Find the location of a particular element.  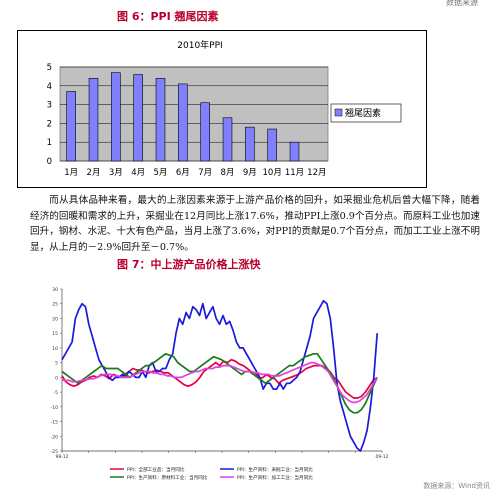

bar-x-tick-label: 12月 is located at coordinates (316, 173).